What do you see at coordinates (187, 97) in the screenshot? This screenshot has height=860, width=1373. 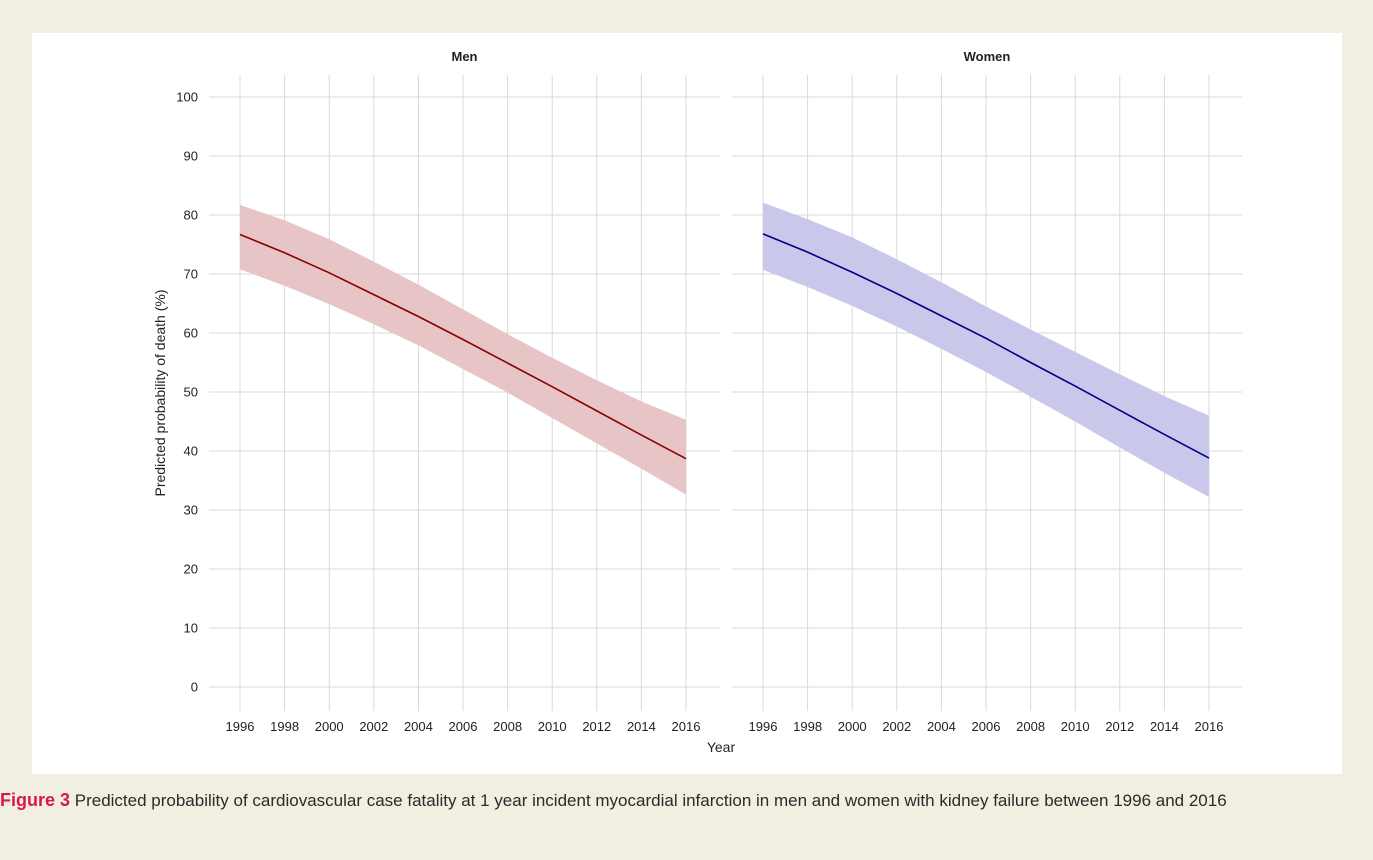 I see `y-tick-label-100: 100` at bounding box center [187, 97].